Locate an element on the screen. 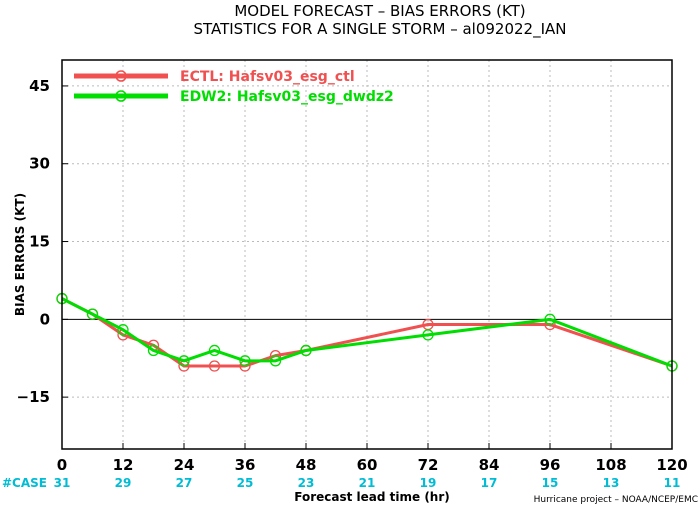 The image size is (700, 506). x-tick-label: 0 is located at coordinates (62, 465).